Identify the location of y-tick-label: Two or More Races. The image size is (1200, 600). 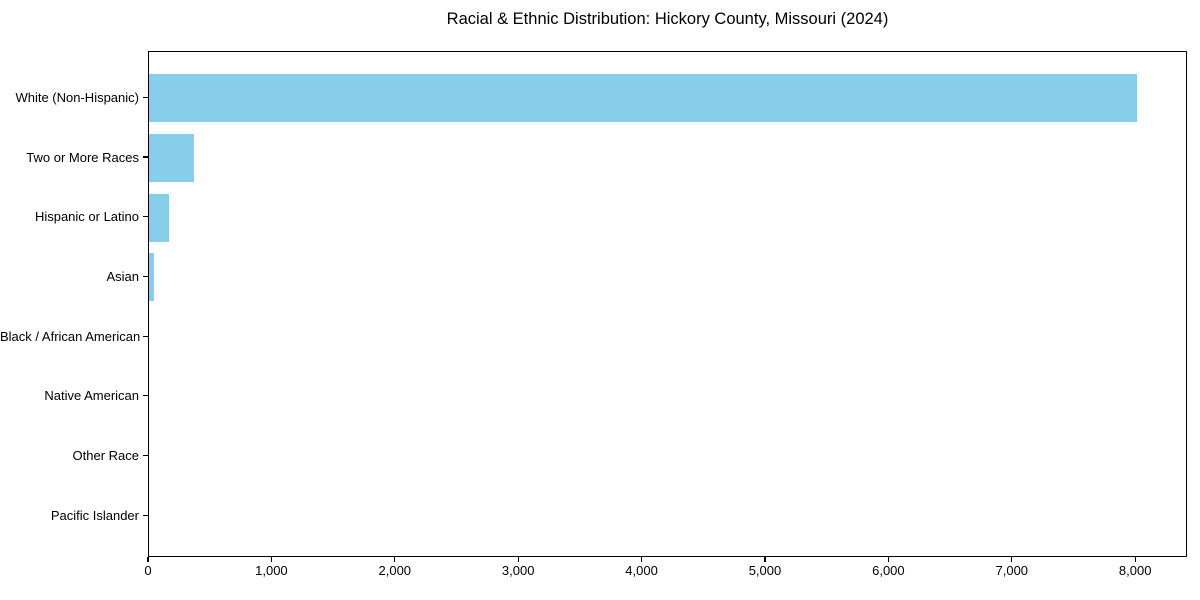
(82, 157).